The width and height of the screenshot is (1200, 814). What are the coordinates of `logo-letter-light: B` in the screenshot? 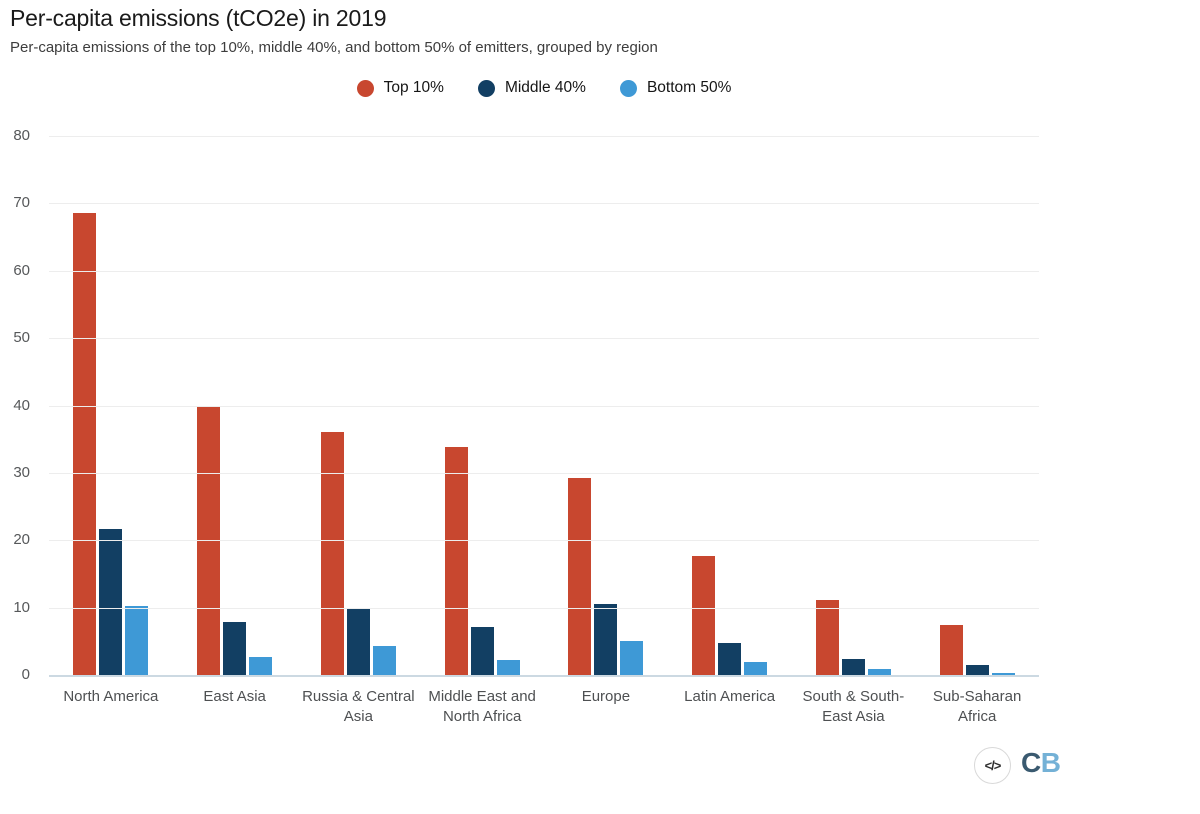 It's located at (1050, 762).